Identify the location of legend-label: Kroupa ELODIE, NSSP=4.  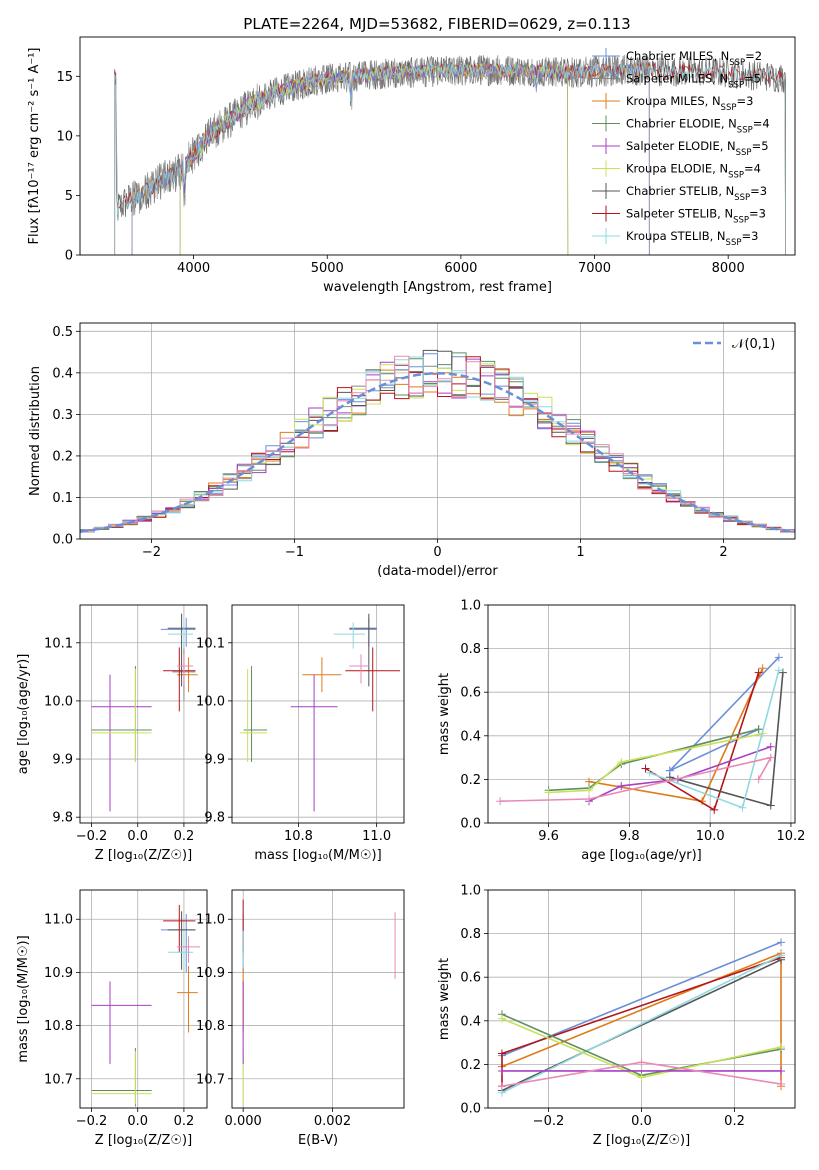
(693, 171).